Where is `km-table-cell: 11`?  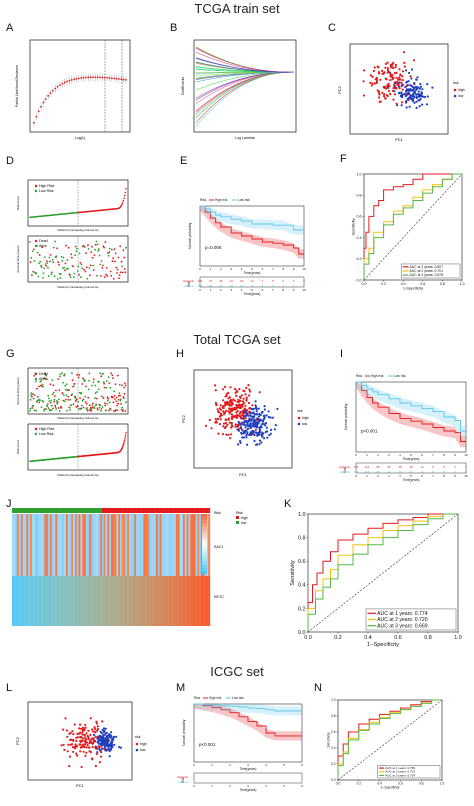 km-table-cell: 11 is located at coordinates (433, 472).